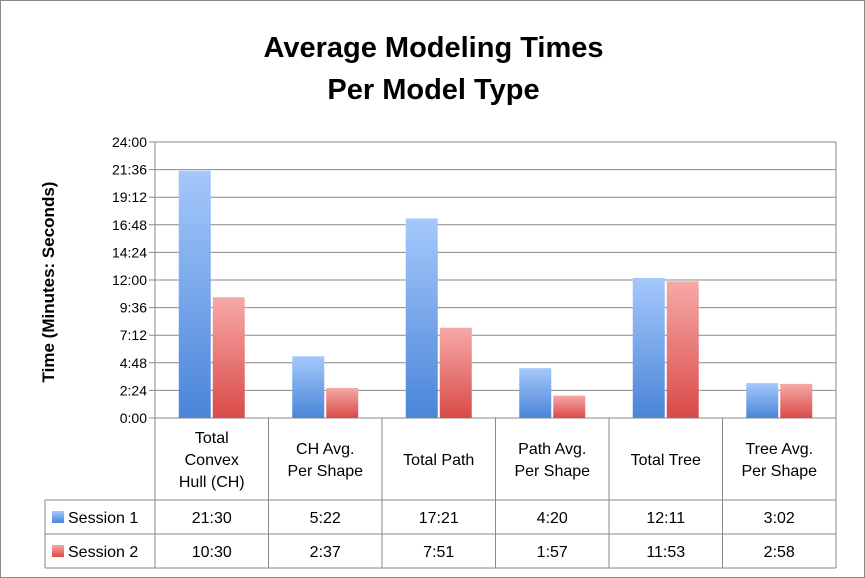  What do you see at coordinates (779, 460) in the screenshot?
I see `category-label: Tree Avg. Per Shape` at bounding box center [779, 460].